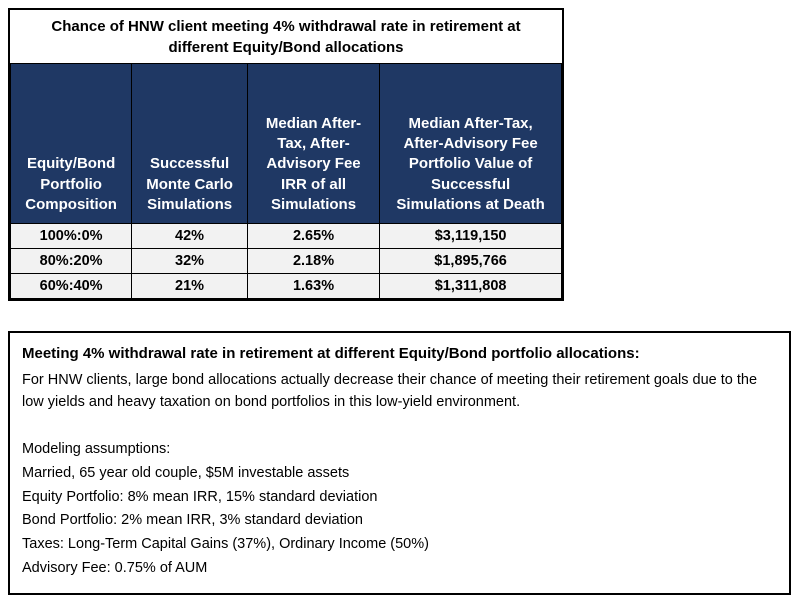 This screenshot has height=595, width=799. What do you see at coordinates (313, 261) in the screenshot?
I see `cell-median-irr: 2.18%` at bounding box center [313, 261].